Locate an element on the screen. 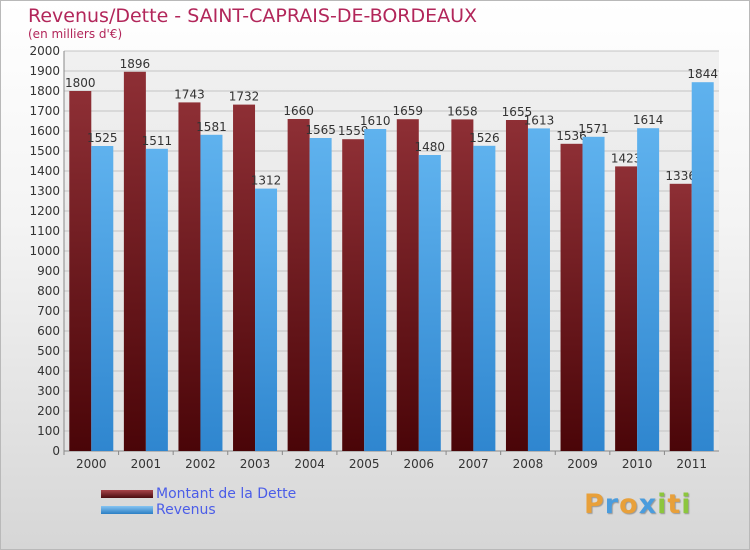 Image resolution: width=750 pixels, height=550 pixels. x-tick-label: 2007 is located at coordinates (473, 464).